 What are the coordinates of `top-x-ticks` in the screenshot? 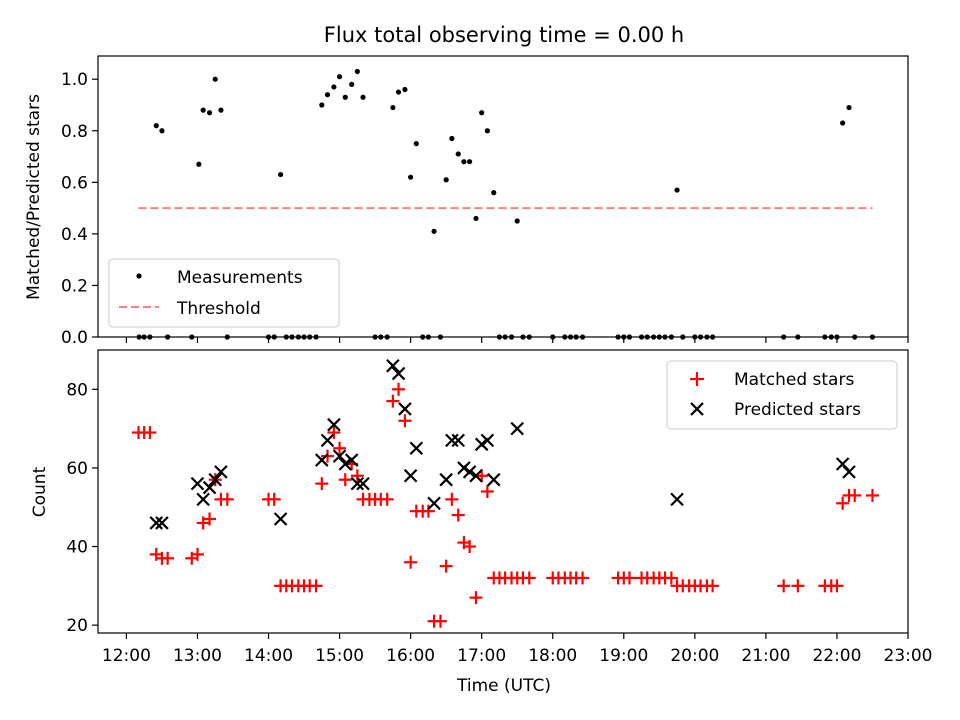 It's located at (517, 340).